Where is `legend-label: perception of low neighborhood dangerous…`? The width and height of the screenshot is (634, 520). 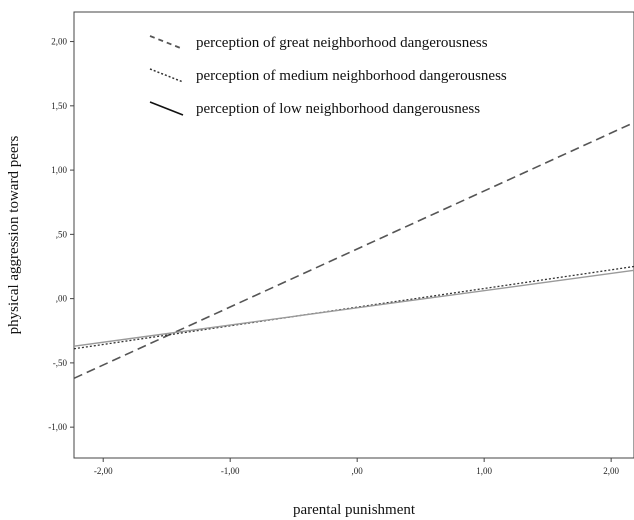 legend-label: perception of low neighborhood dangerous… is located at coordinates (338, 109).